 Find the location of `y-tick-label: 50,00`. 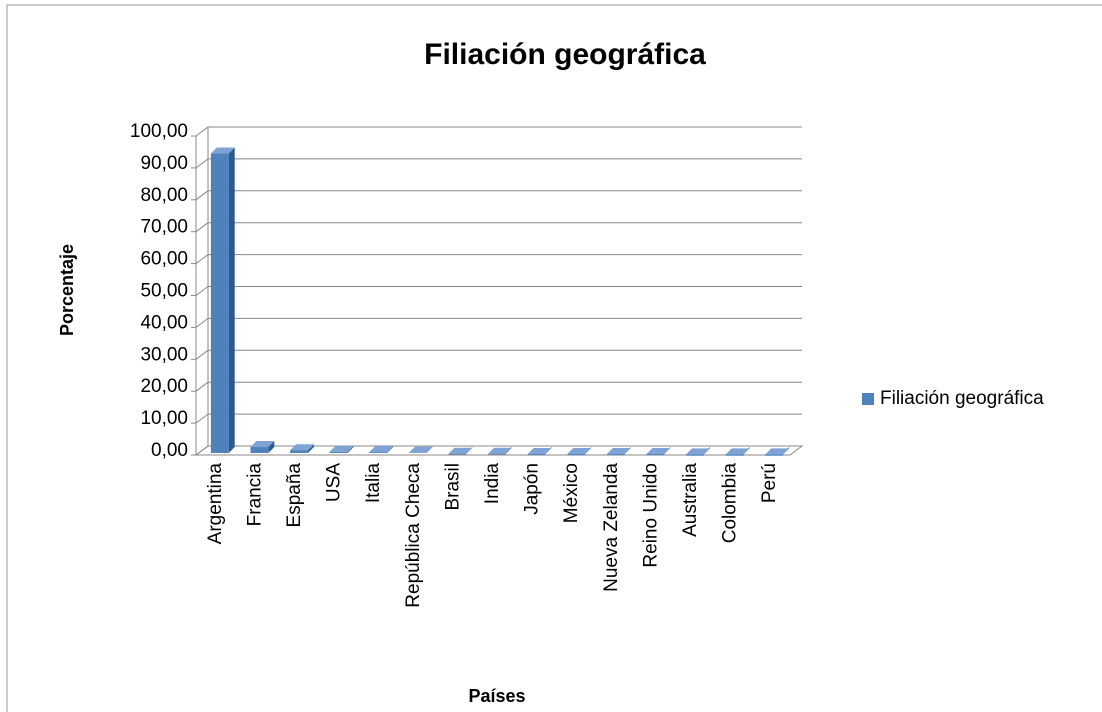

y-tick-label: 50,00 is located at coordinates (164, 291).